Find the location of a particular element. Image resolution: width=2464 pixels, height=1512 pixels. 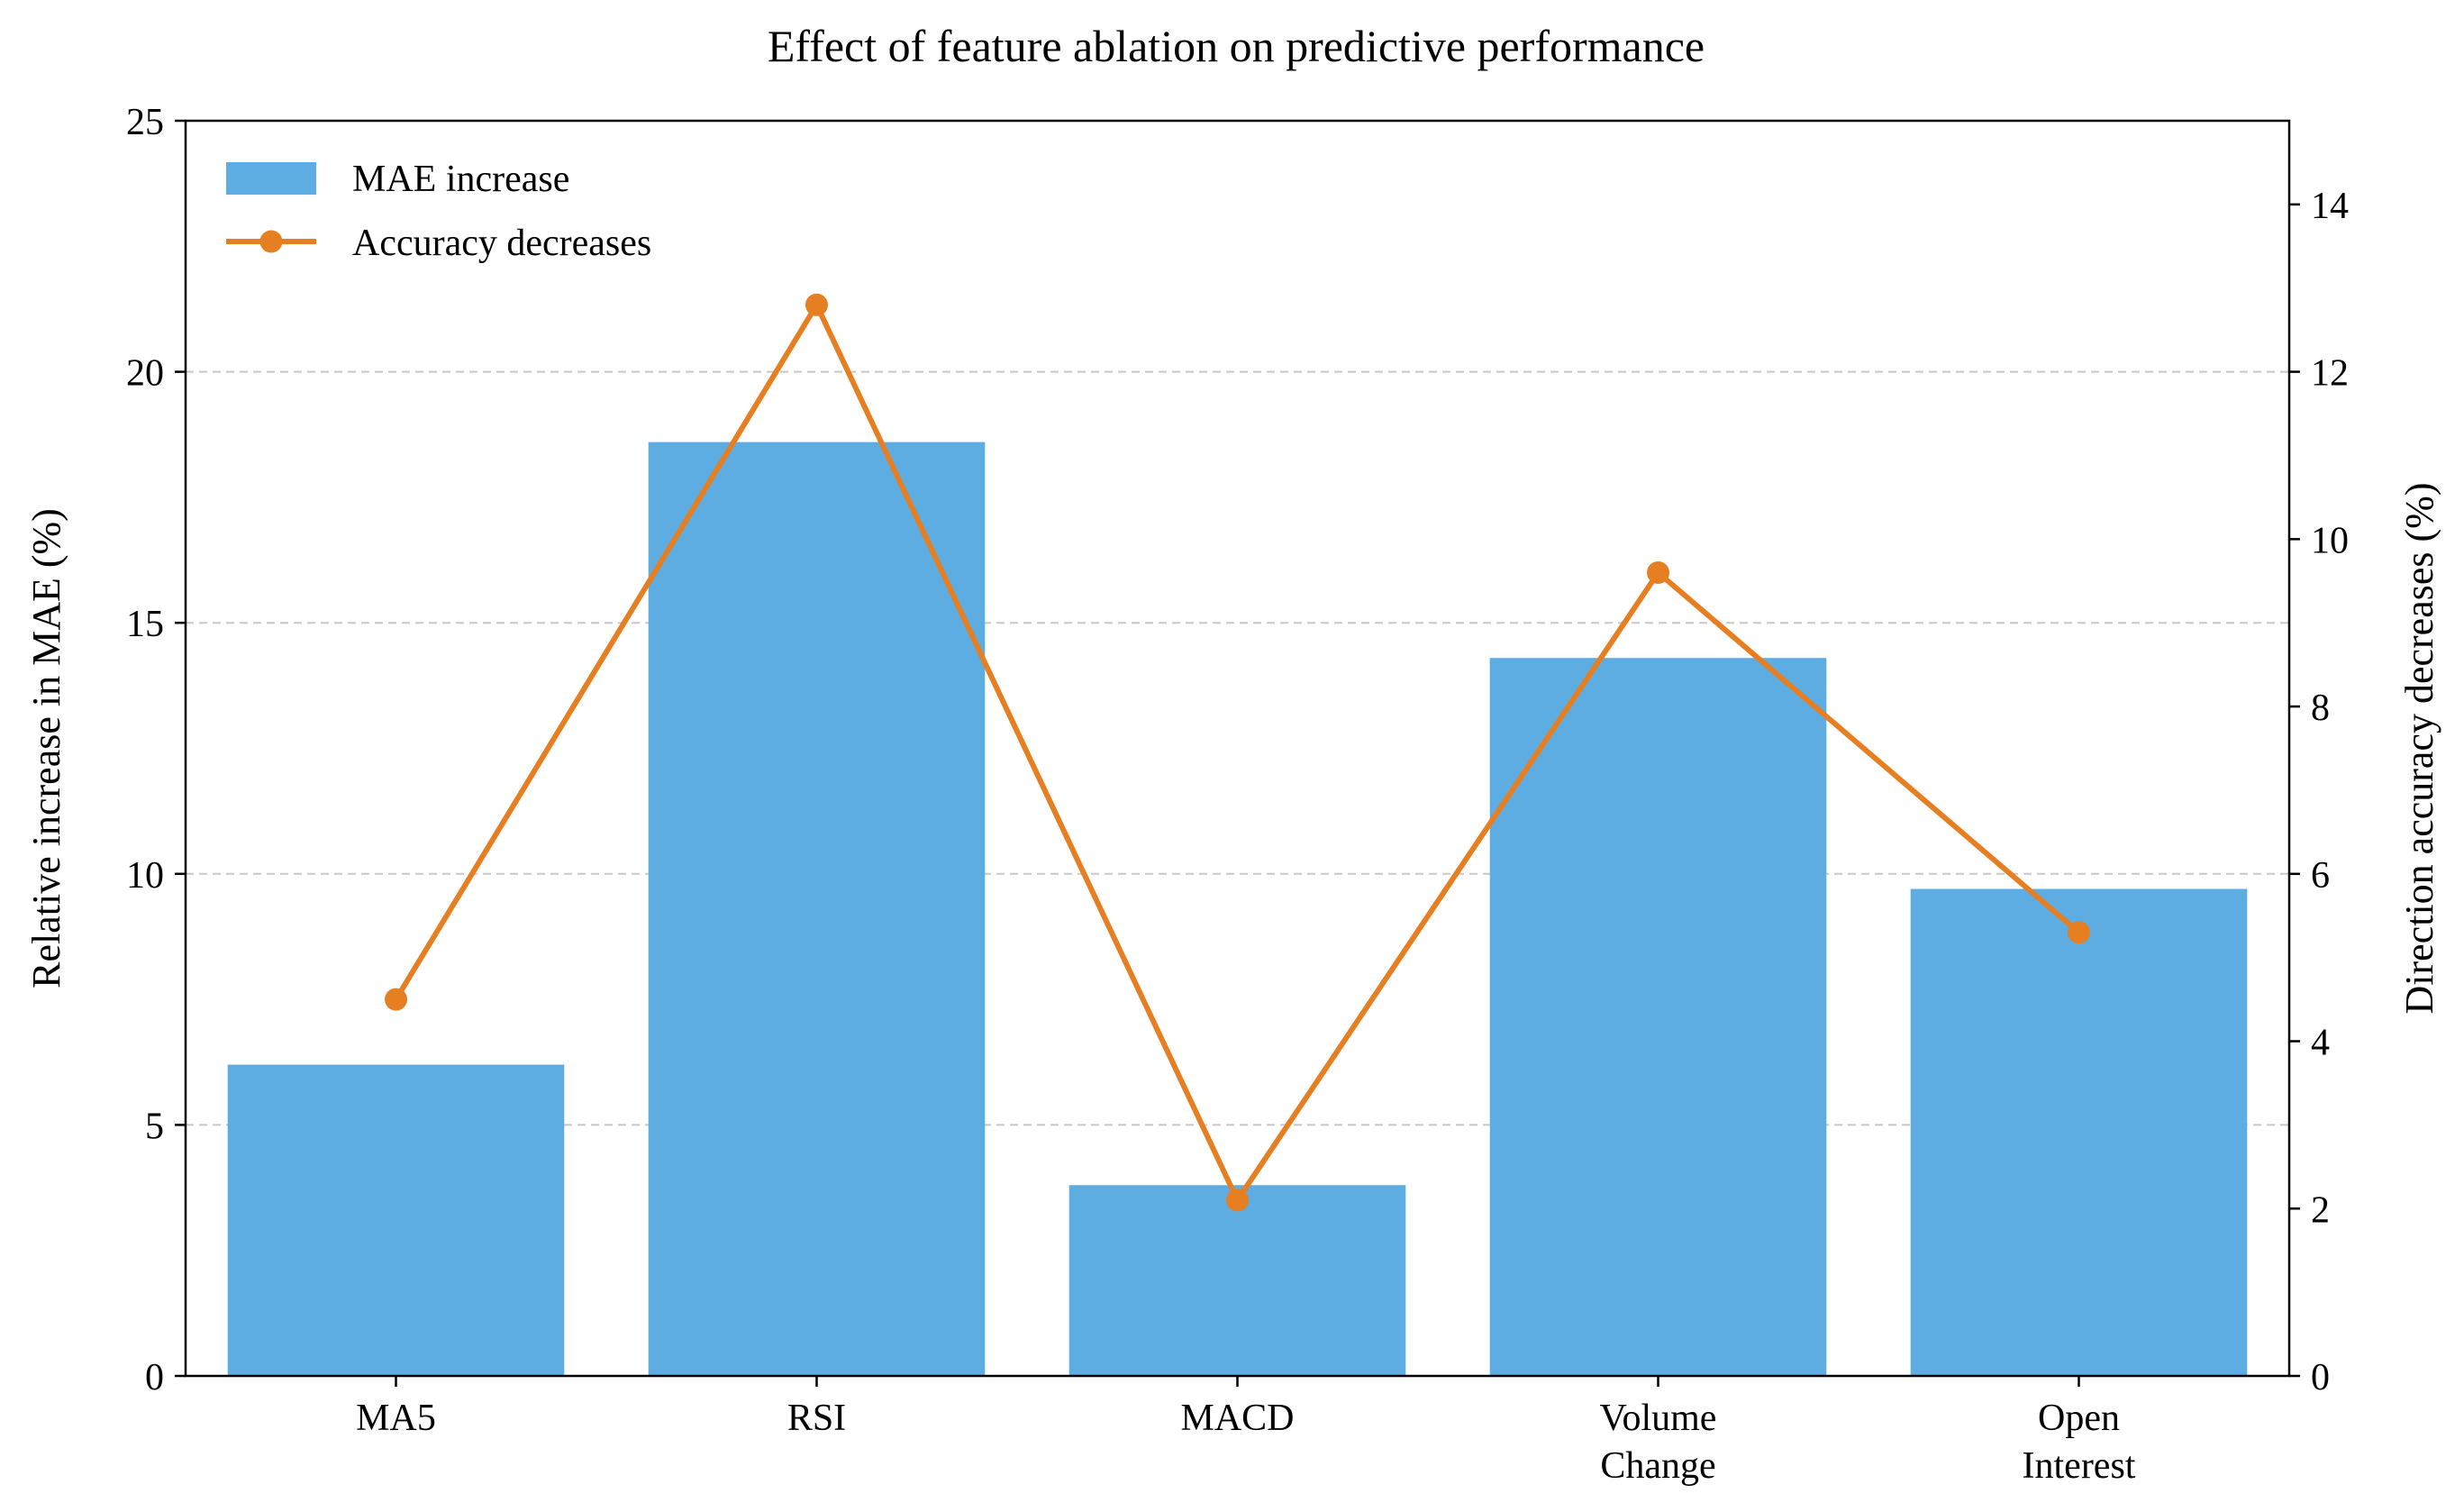

x-tick-label: MA5 is located at coordinates (396, 1418).